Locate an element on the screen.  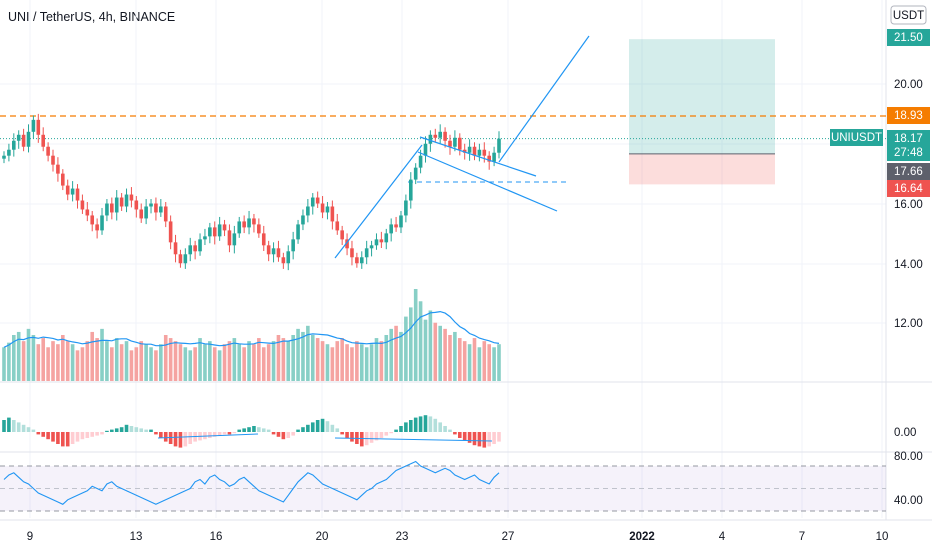
projection-line is located at coordinates (544, 99).